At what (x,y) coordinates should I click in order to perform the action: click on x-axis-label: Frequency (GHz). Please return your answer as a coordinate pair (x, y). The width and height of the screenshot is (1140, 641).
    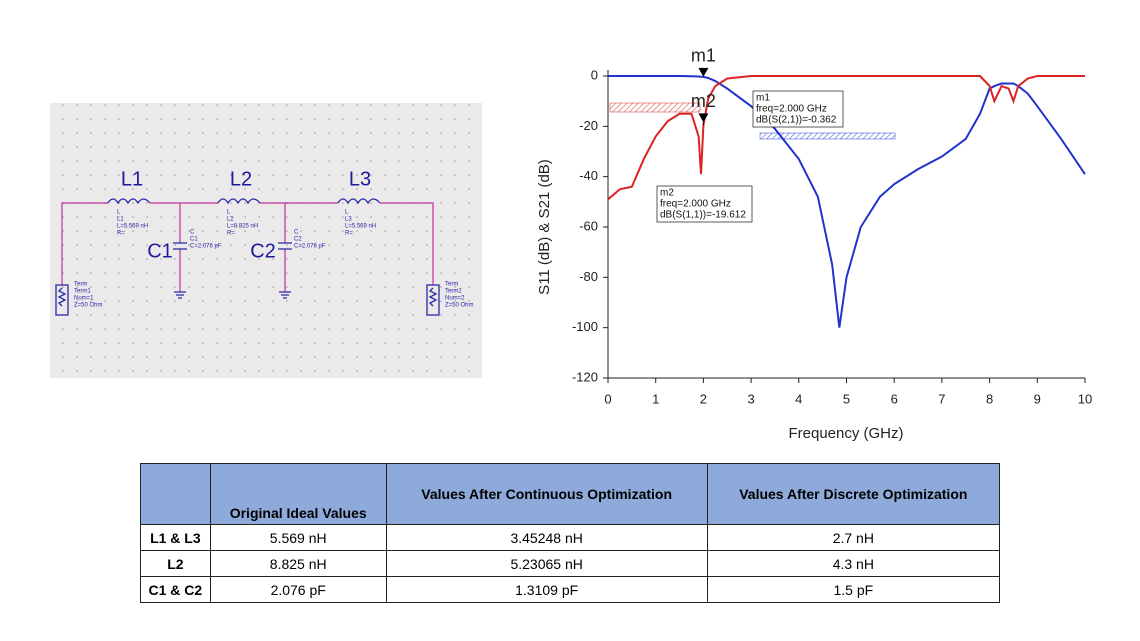
    Looking at the image, I should click on (845, 433).